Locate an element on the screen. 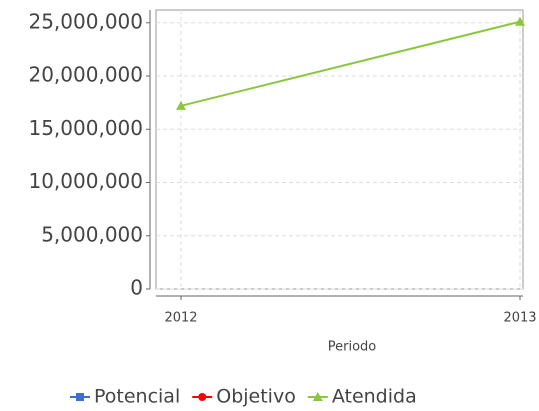 The width and height of the screenshot is (539, 411). x-tick-label: 2013 is located at coordinates (519, 318).